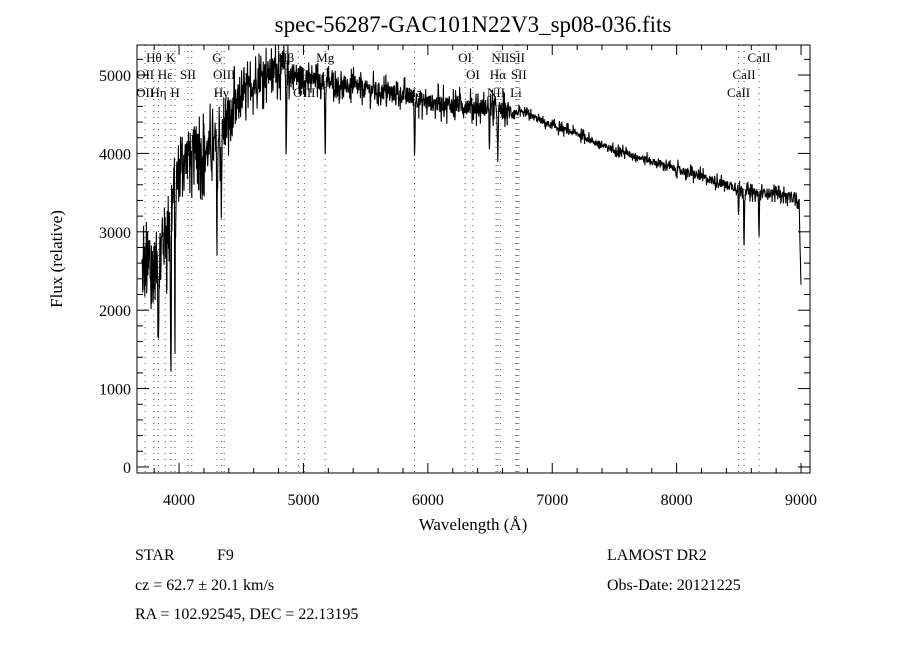 Image resolution: width=900 pixels, height=650 pixels. Describe the element at coordinates (325, 57) in the screenshot. I see `line-label: Mg` at that location.